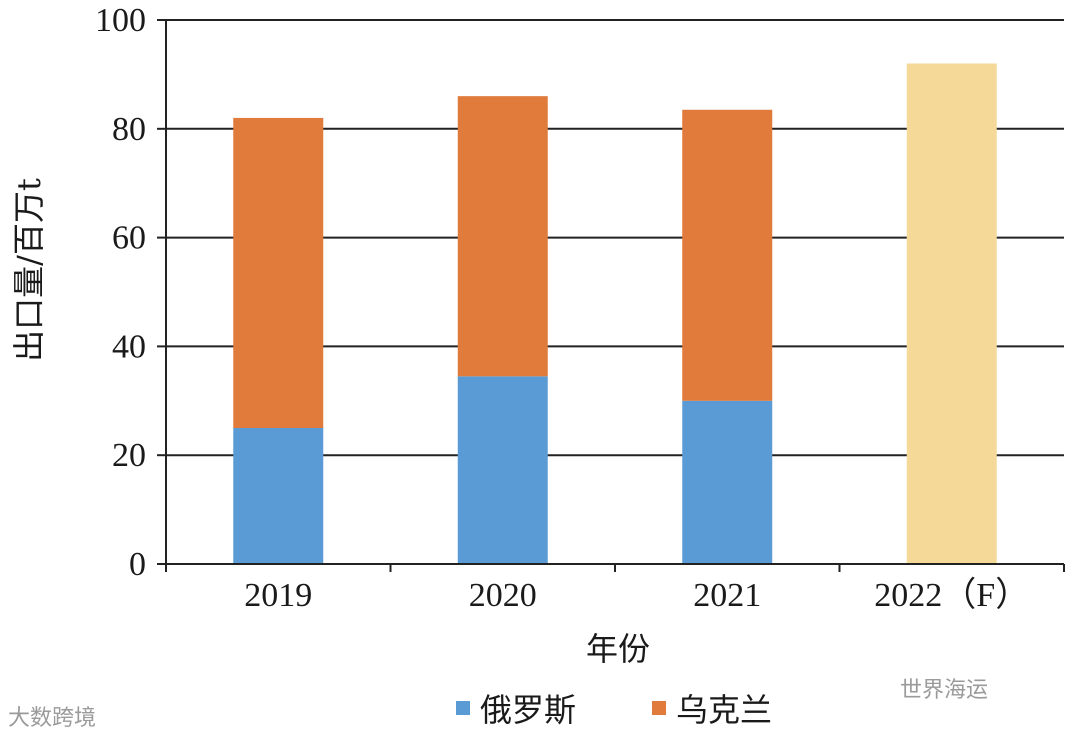  What do you see at coordinates (614, 710) in the screenshot?
I see `legend: 俄罗斯 乌克兰` at bounding box center [614, 710].